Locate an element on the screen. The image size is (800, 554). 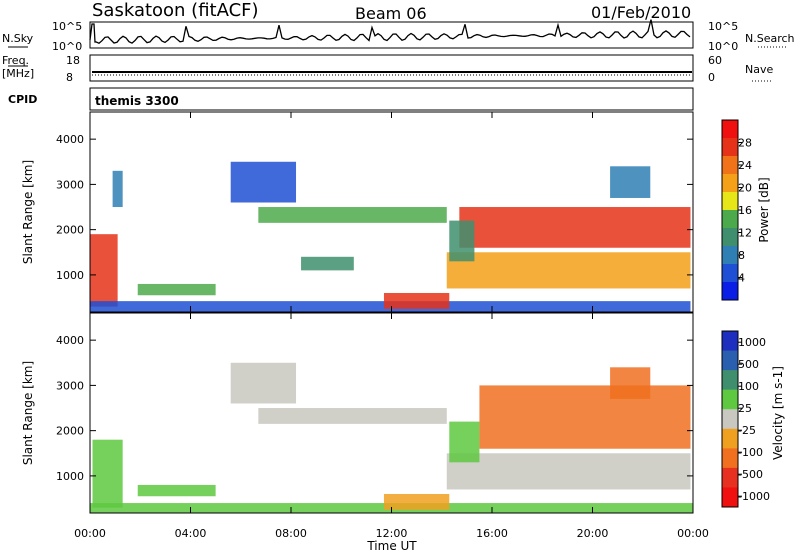
freq-tick-top: 18 is located at coordinates (73, 60).